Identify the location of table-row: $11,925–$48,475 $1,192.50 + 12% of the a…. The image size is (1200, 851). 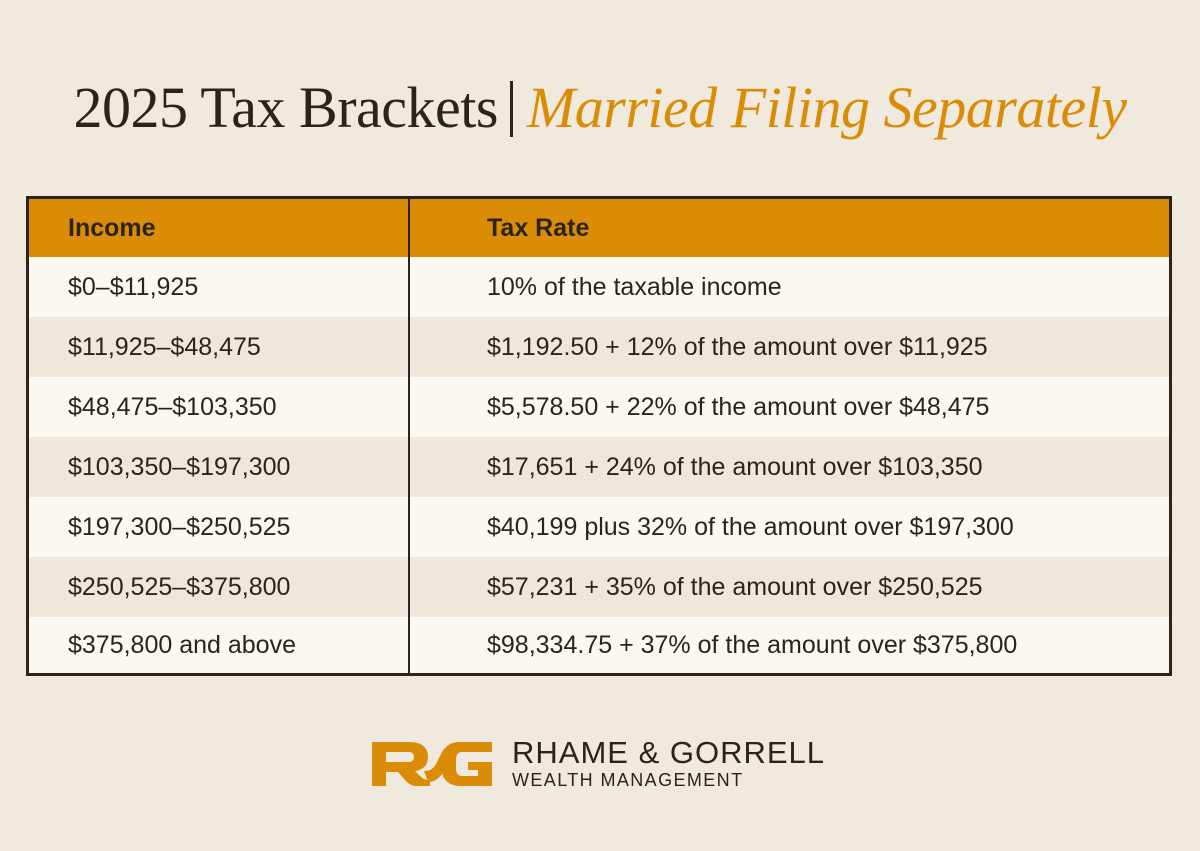
(599, 347).